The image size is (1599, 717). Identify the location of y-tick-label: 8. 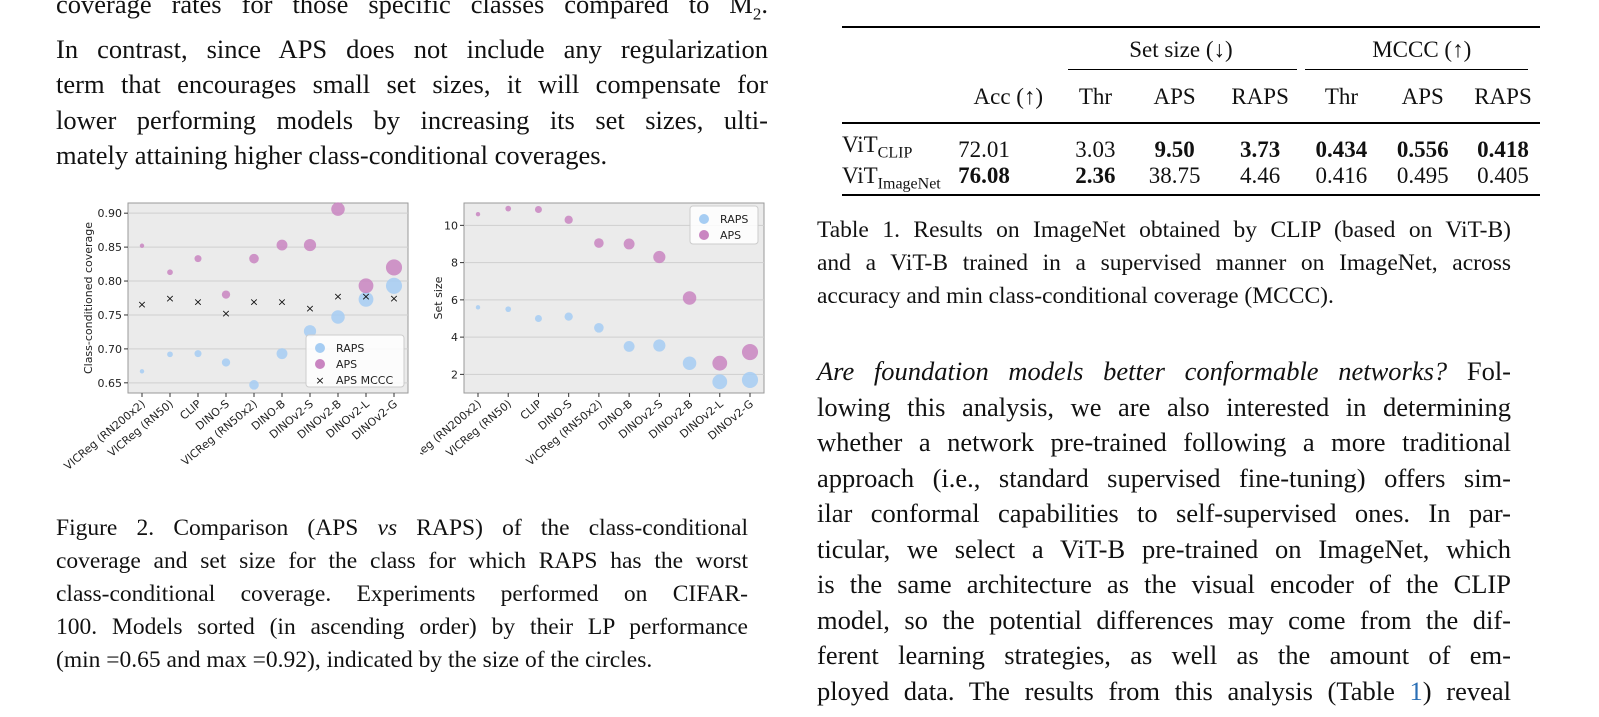
(454, 263).